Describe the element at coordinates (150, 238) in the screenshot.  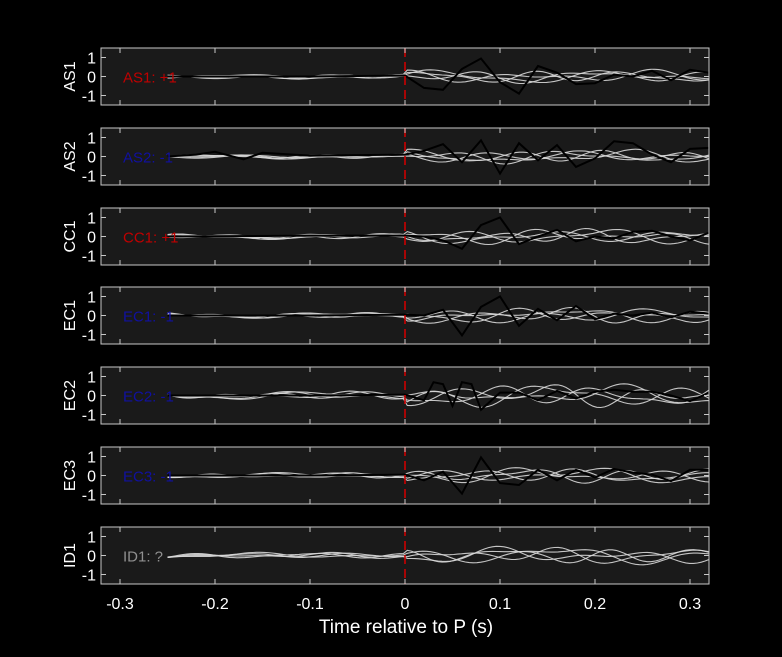
I see `polarity-label: CC1: +1` at that location.